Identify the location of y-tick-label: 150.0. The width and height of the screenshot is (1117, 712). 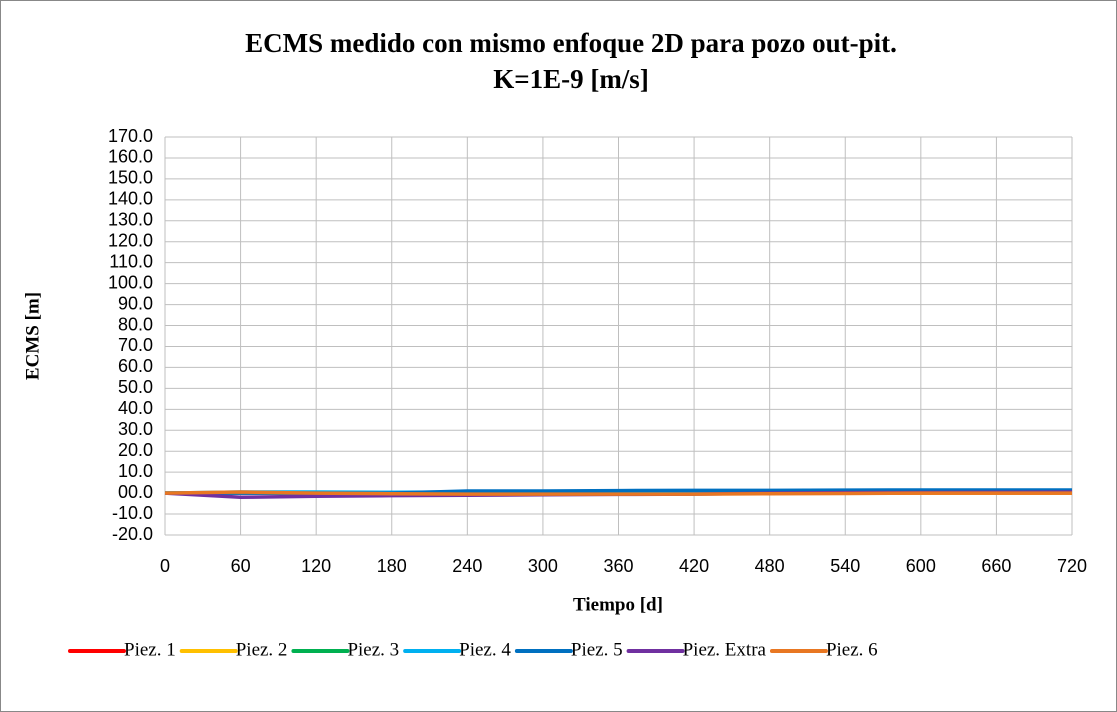
(130, 178).